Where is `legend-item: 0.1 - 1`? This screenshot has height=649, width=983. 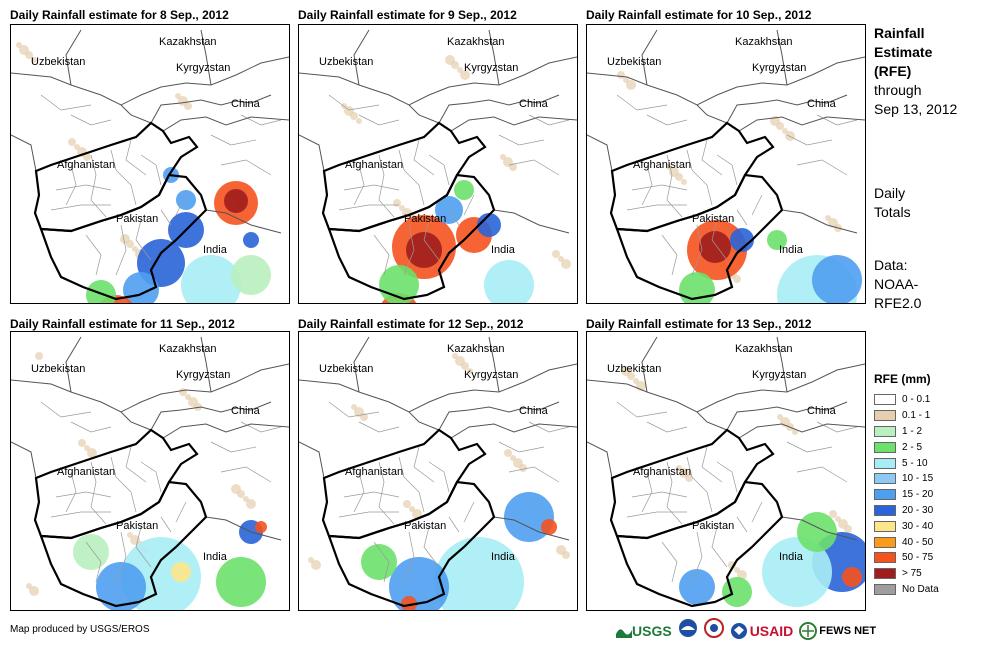
legend-item: 0.1 - 1 is located at coordinates (906, 416).